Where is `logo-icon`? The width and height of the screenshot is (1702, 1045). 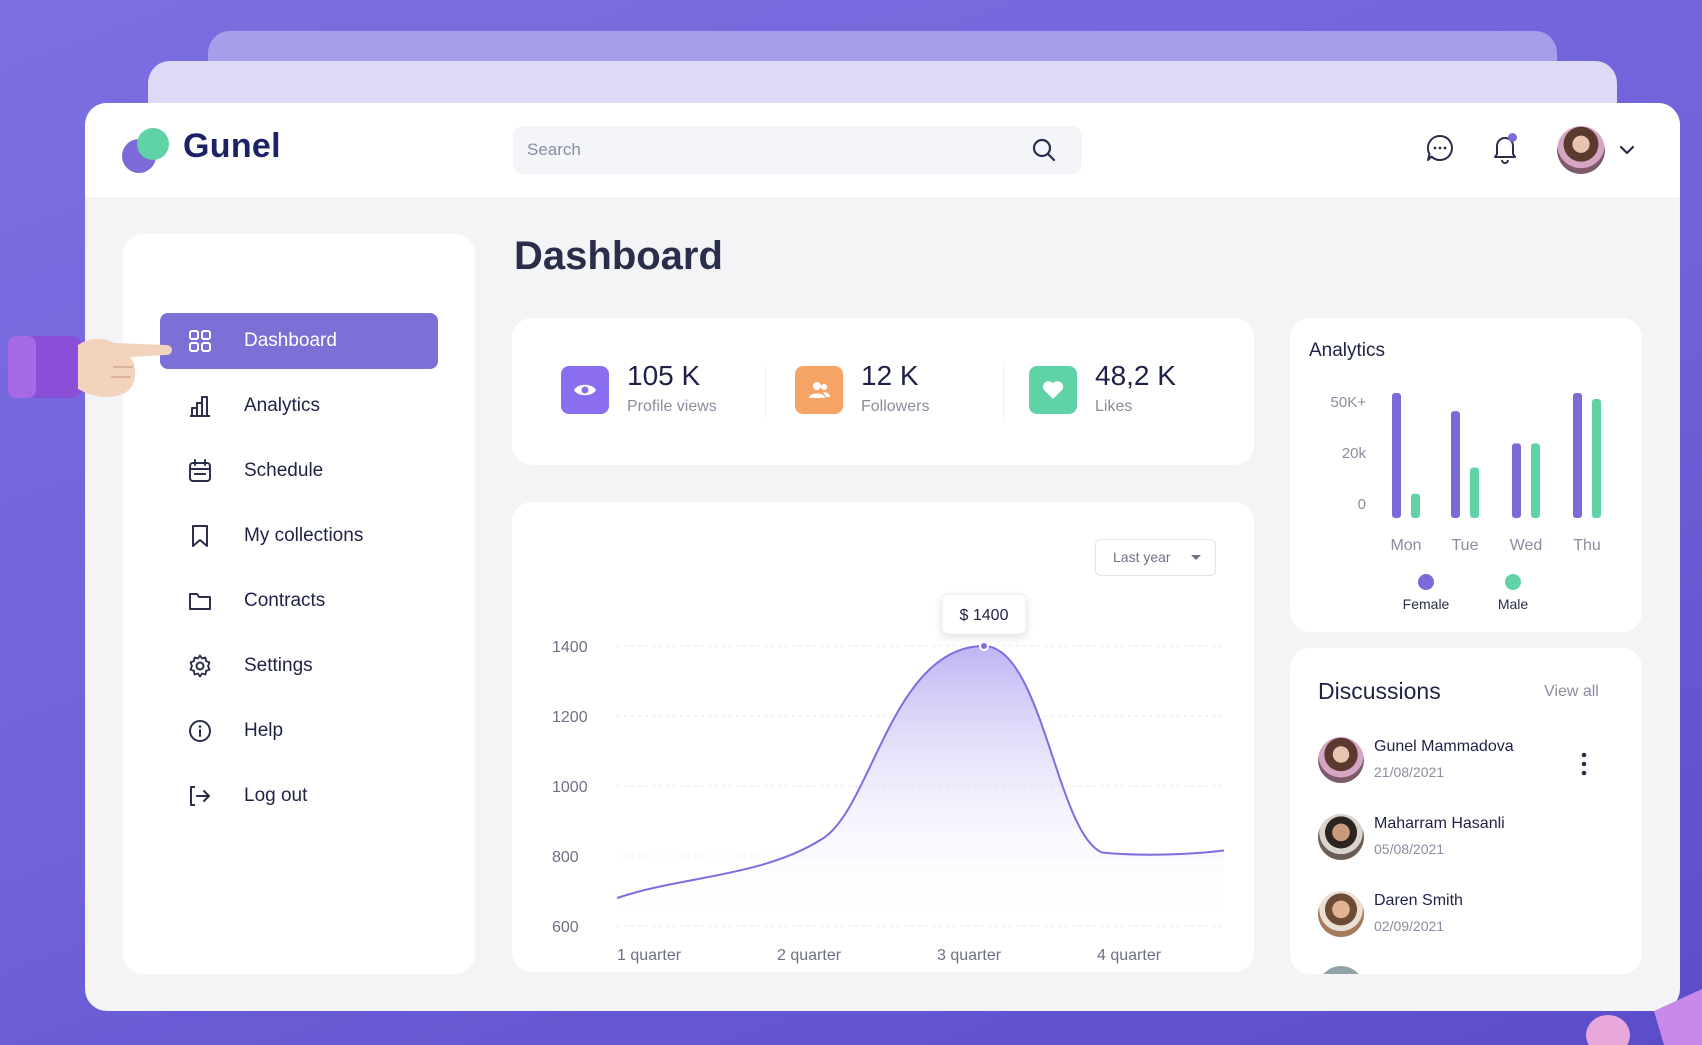
logo-icon is located at coordinates (148, 151).